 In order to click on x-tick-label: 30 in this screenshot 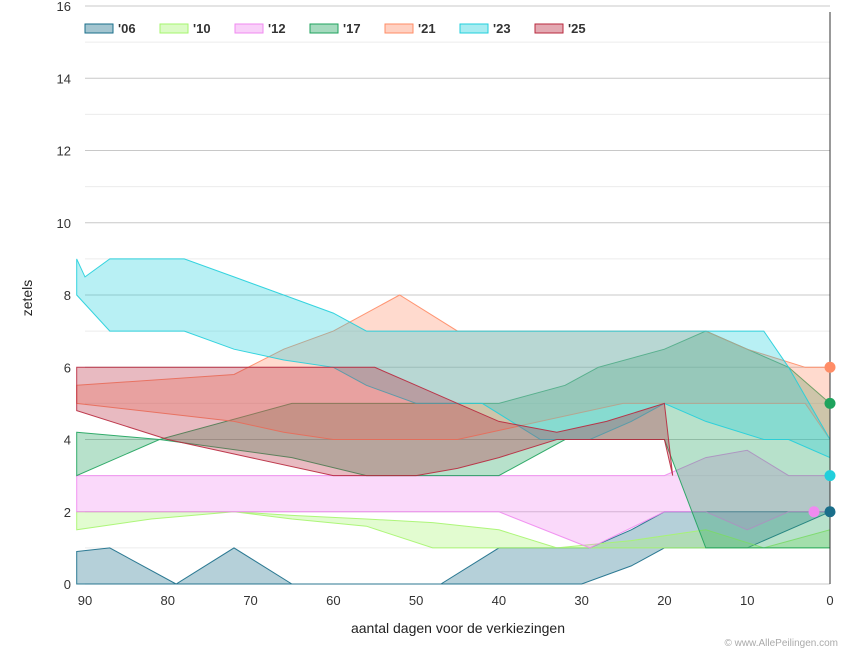, I will do `click(581, 600)`.